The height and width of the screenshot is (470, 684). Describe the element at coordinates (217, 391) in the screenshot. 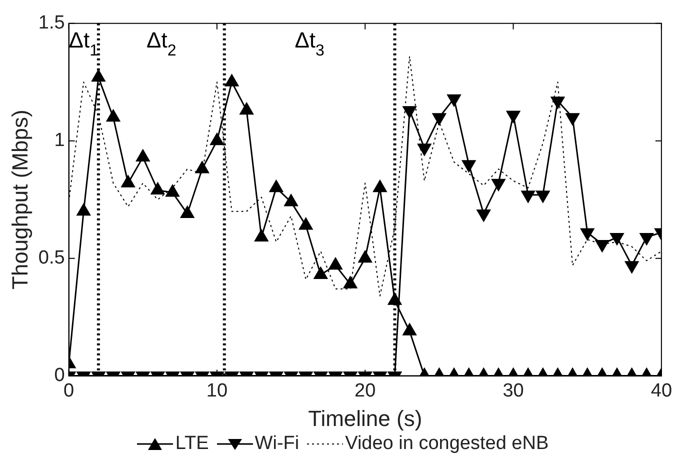

I see `x-tick-label: 10` at that location.